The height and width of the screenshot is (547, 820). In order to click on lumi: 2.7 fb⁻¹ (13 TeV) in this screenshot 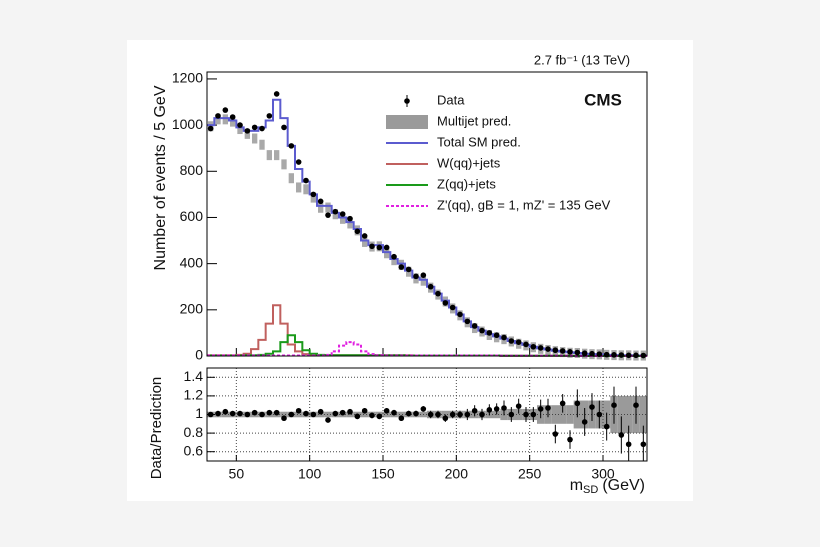, I will do `click(582, 59)`.